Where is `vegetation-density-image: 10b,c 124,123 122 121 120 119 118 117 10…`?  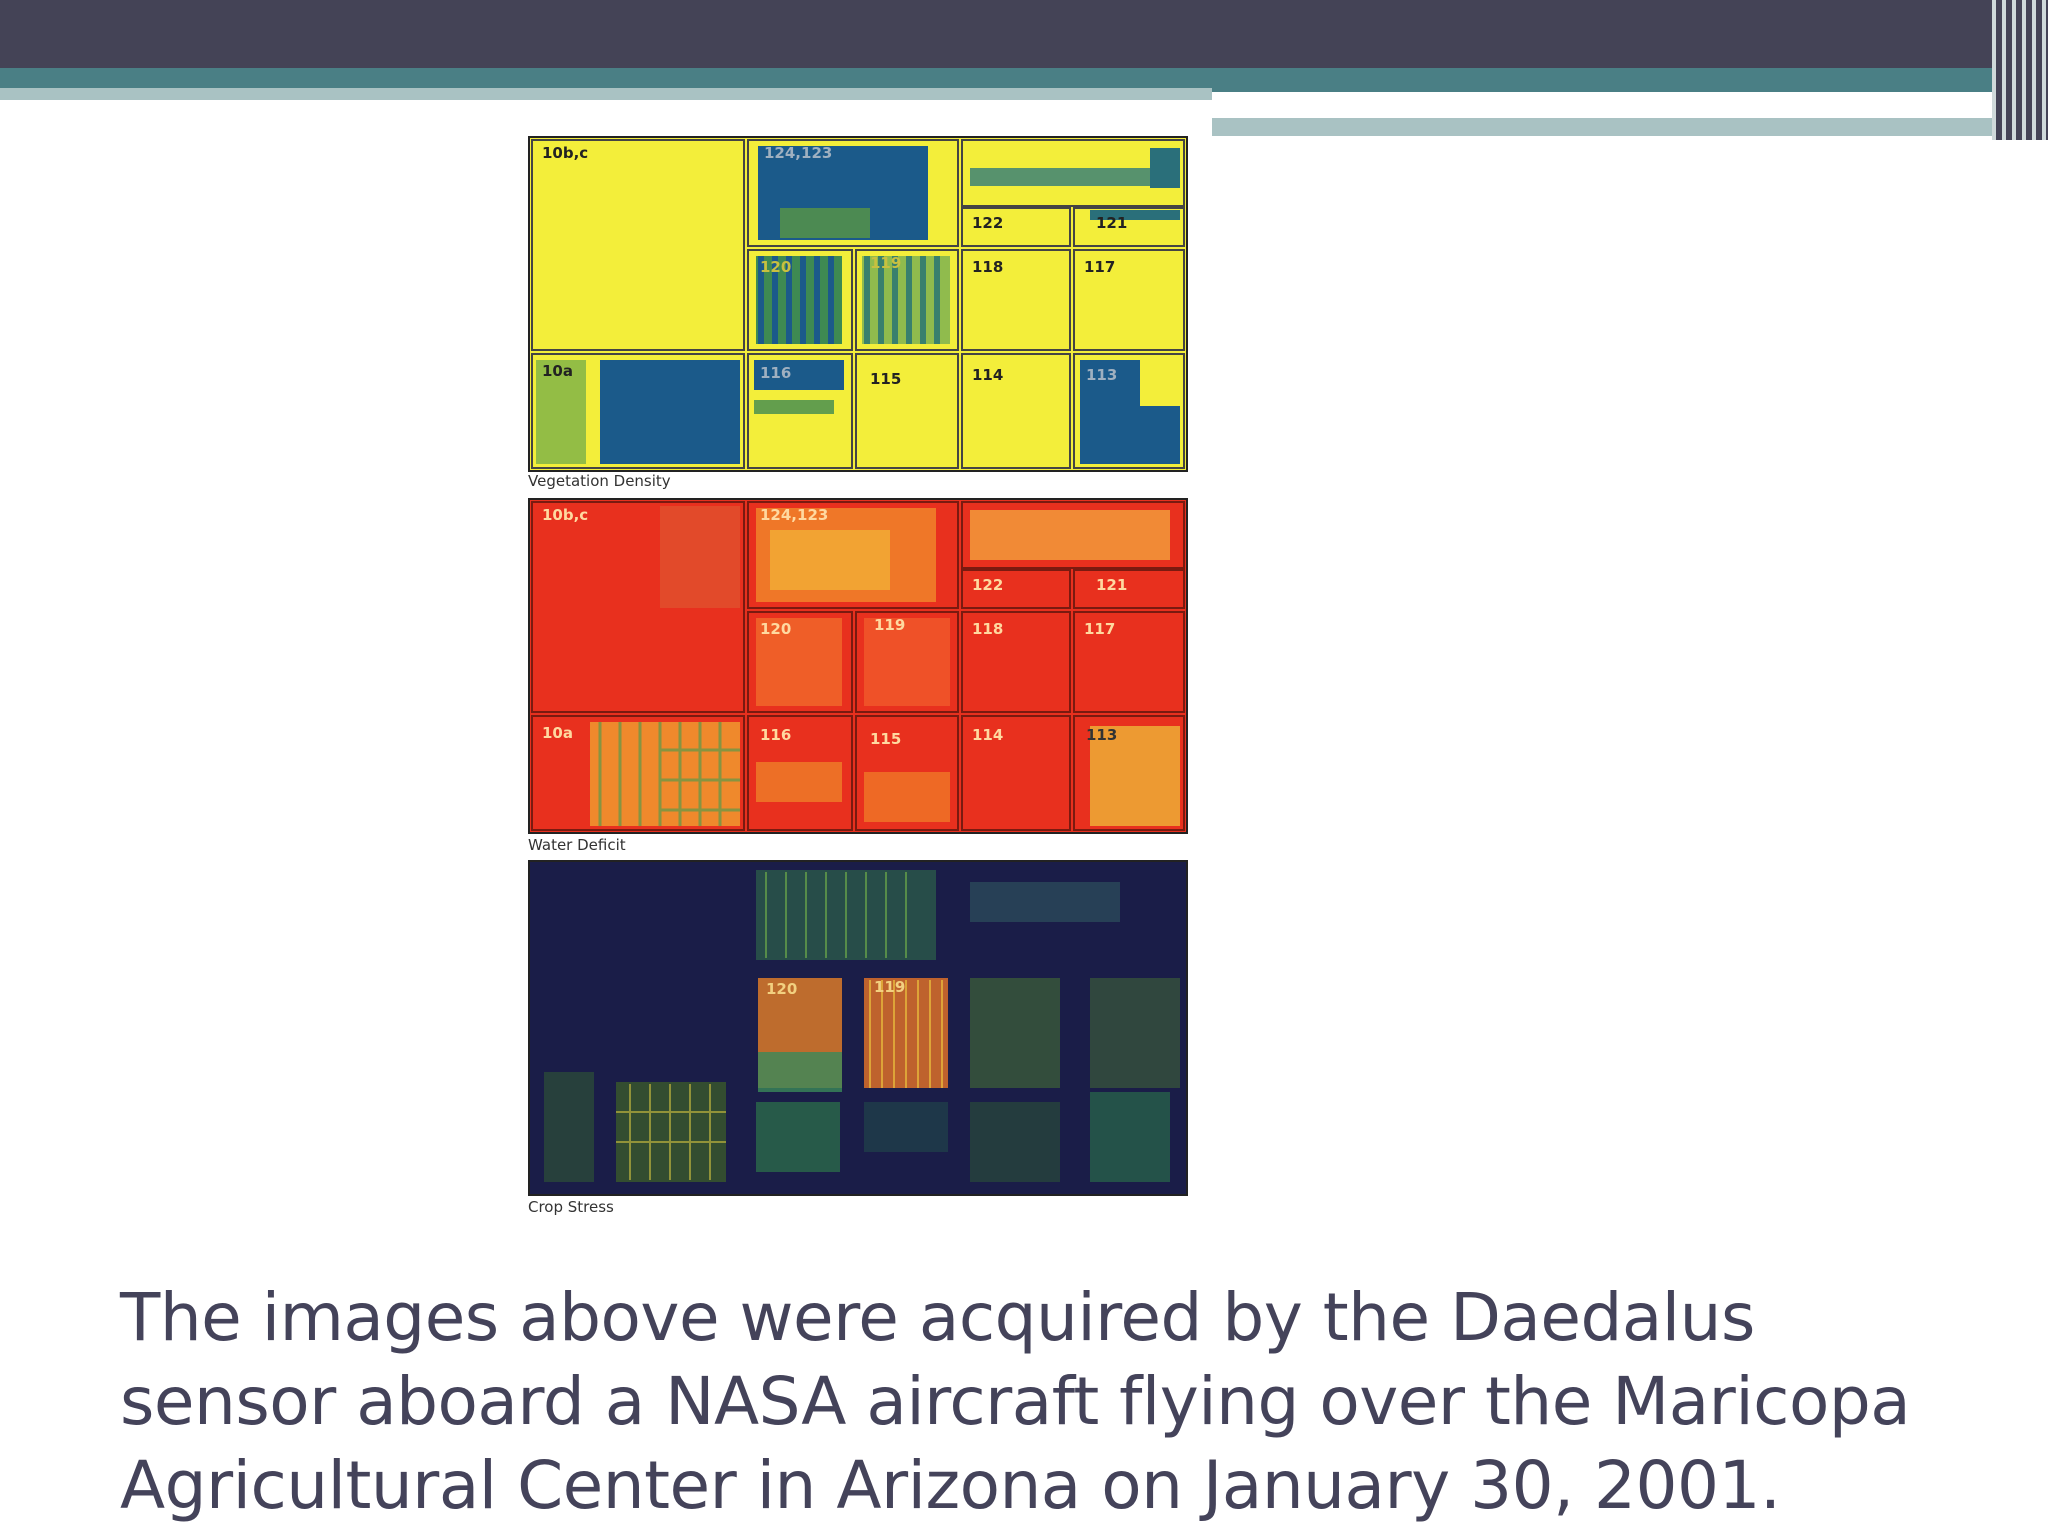 vegetation-density-image: 10b,c 124,123 122 121 120 119 118 117 10… is located at coordinates (858, 304).